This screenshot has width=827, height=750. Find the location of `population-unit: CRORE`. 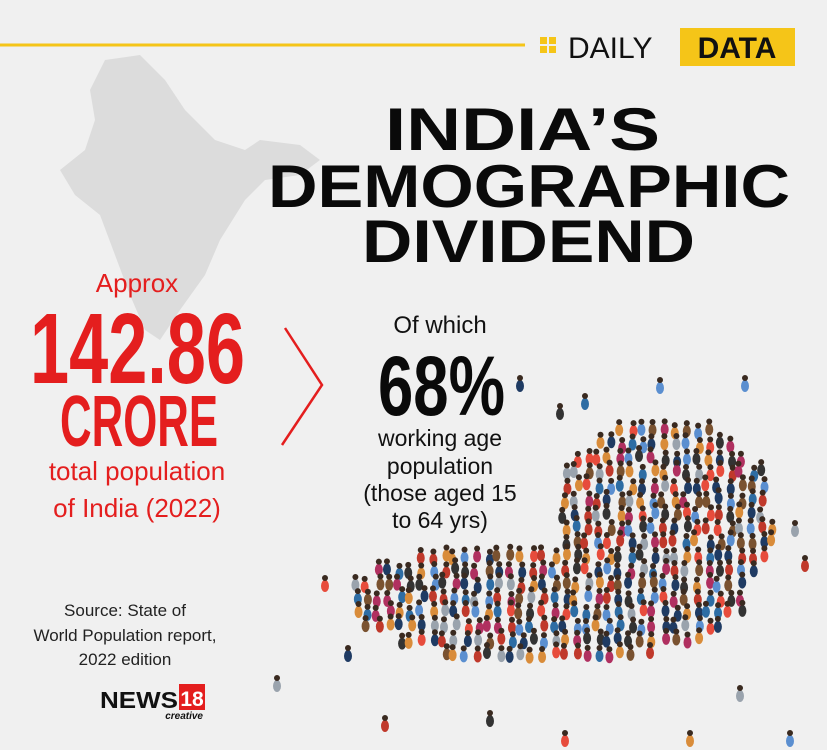

population-unit: CRORE is located at coordinates (139, 422).